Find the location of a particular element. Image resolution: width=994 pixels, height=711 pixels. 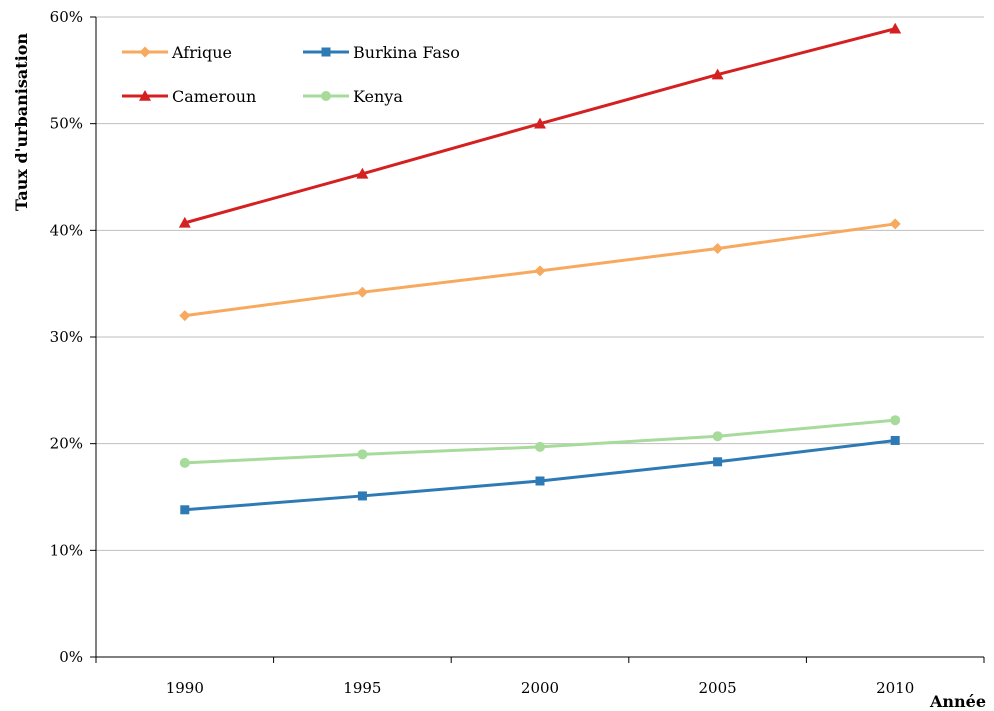

legend-item-afrique: Afrique is located at coordinates (177, 52).